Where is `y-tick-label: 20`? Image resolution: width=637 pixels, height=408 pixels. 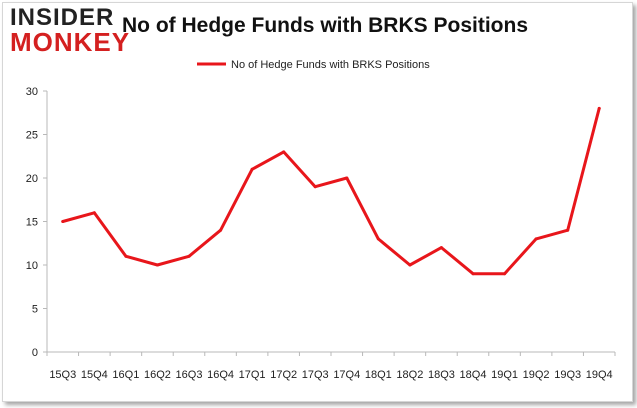
y-tick-label: 20 is located at coordinates (32, 179).